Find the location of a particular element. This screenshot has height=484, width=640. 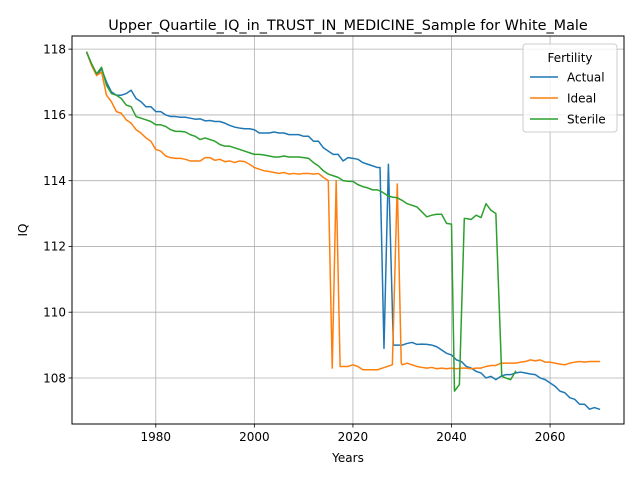

legend-label-ideal: Ideal is located at coordinates (581, 98).